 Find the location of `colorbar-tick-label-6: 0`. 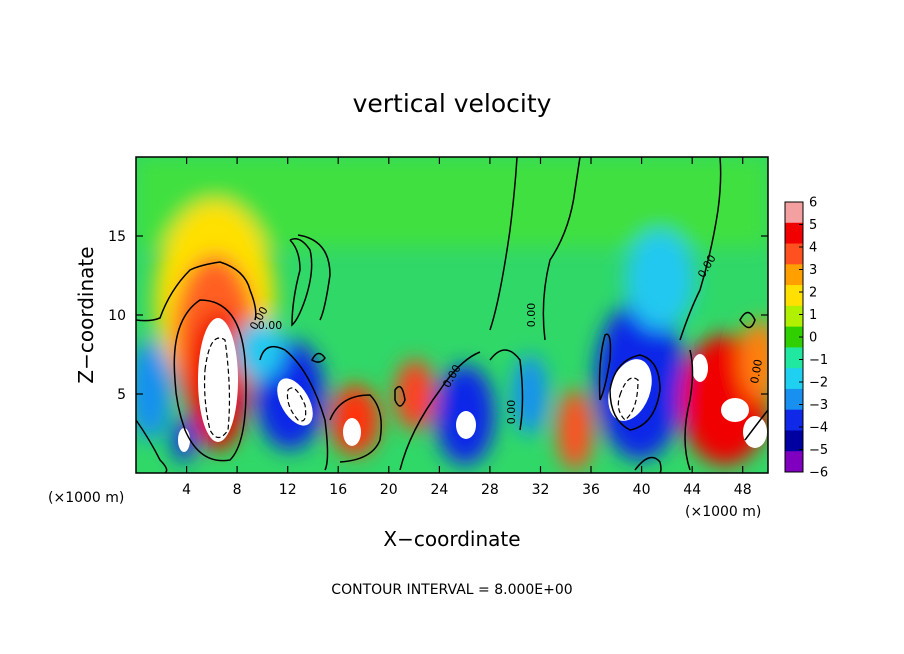

colorbar-tick-label-6: 0 is located at coordinates (813, 338).